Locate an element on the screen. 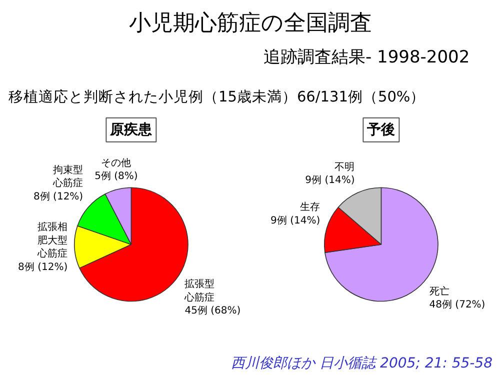 This screenshot has height=375, width=500. chart-title: 予後 is located at coordinates (381, 130).